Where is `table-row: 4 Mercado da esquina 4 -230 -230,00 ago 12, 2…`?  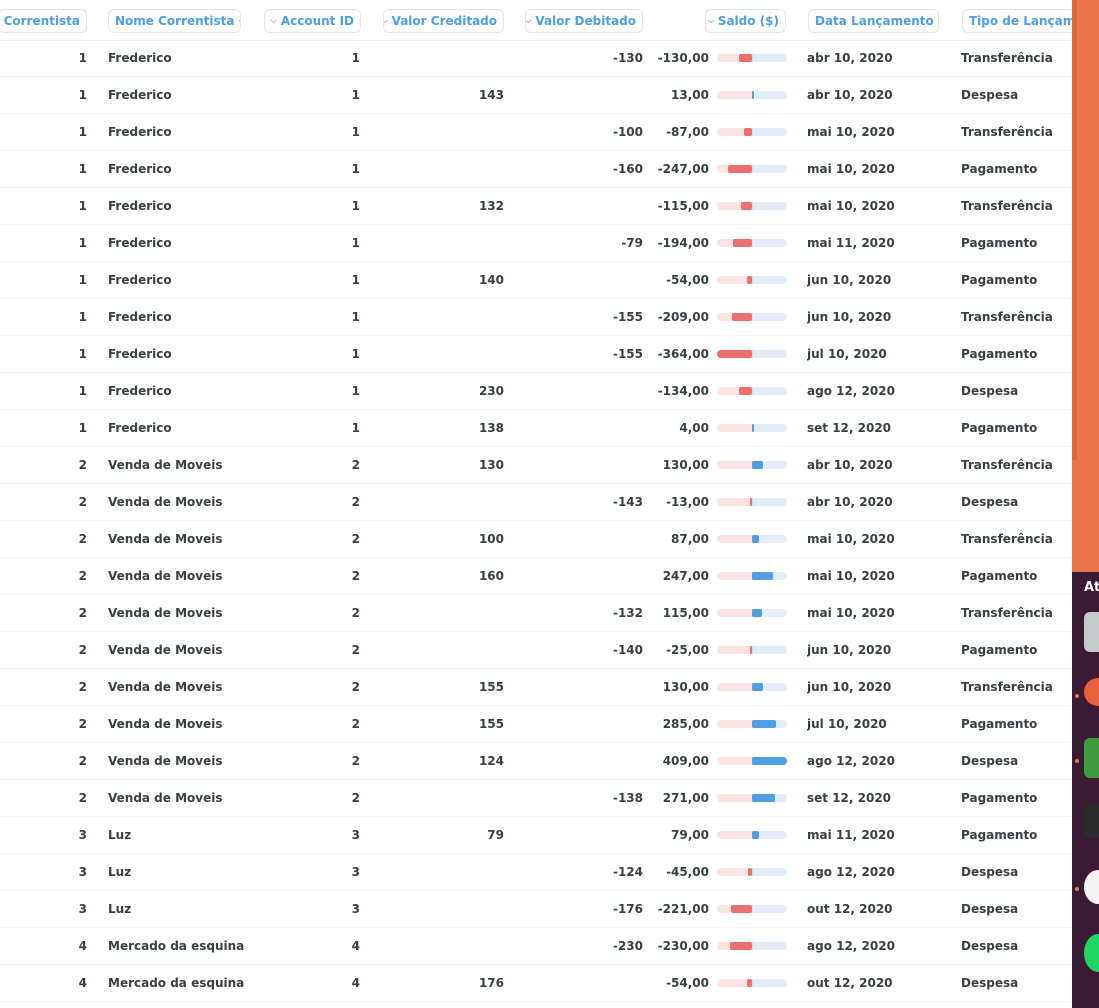 table-row: 4 Mercado da esquina 4 -230 -230,00 ago 12, 2… is located at coordinates (536, 946).